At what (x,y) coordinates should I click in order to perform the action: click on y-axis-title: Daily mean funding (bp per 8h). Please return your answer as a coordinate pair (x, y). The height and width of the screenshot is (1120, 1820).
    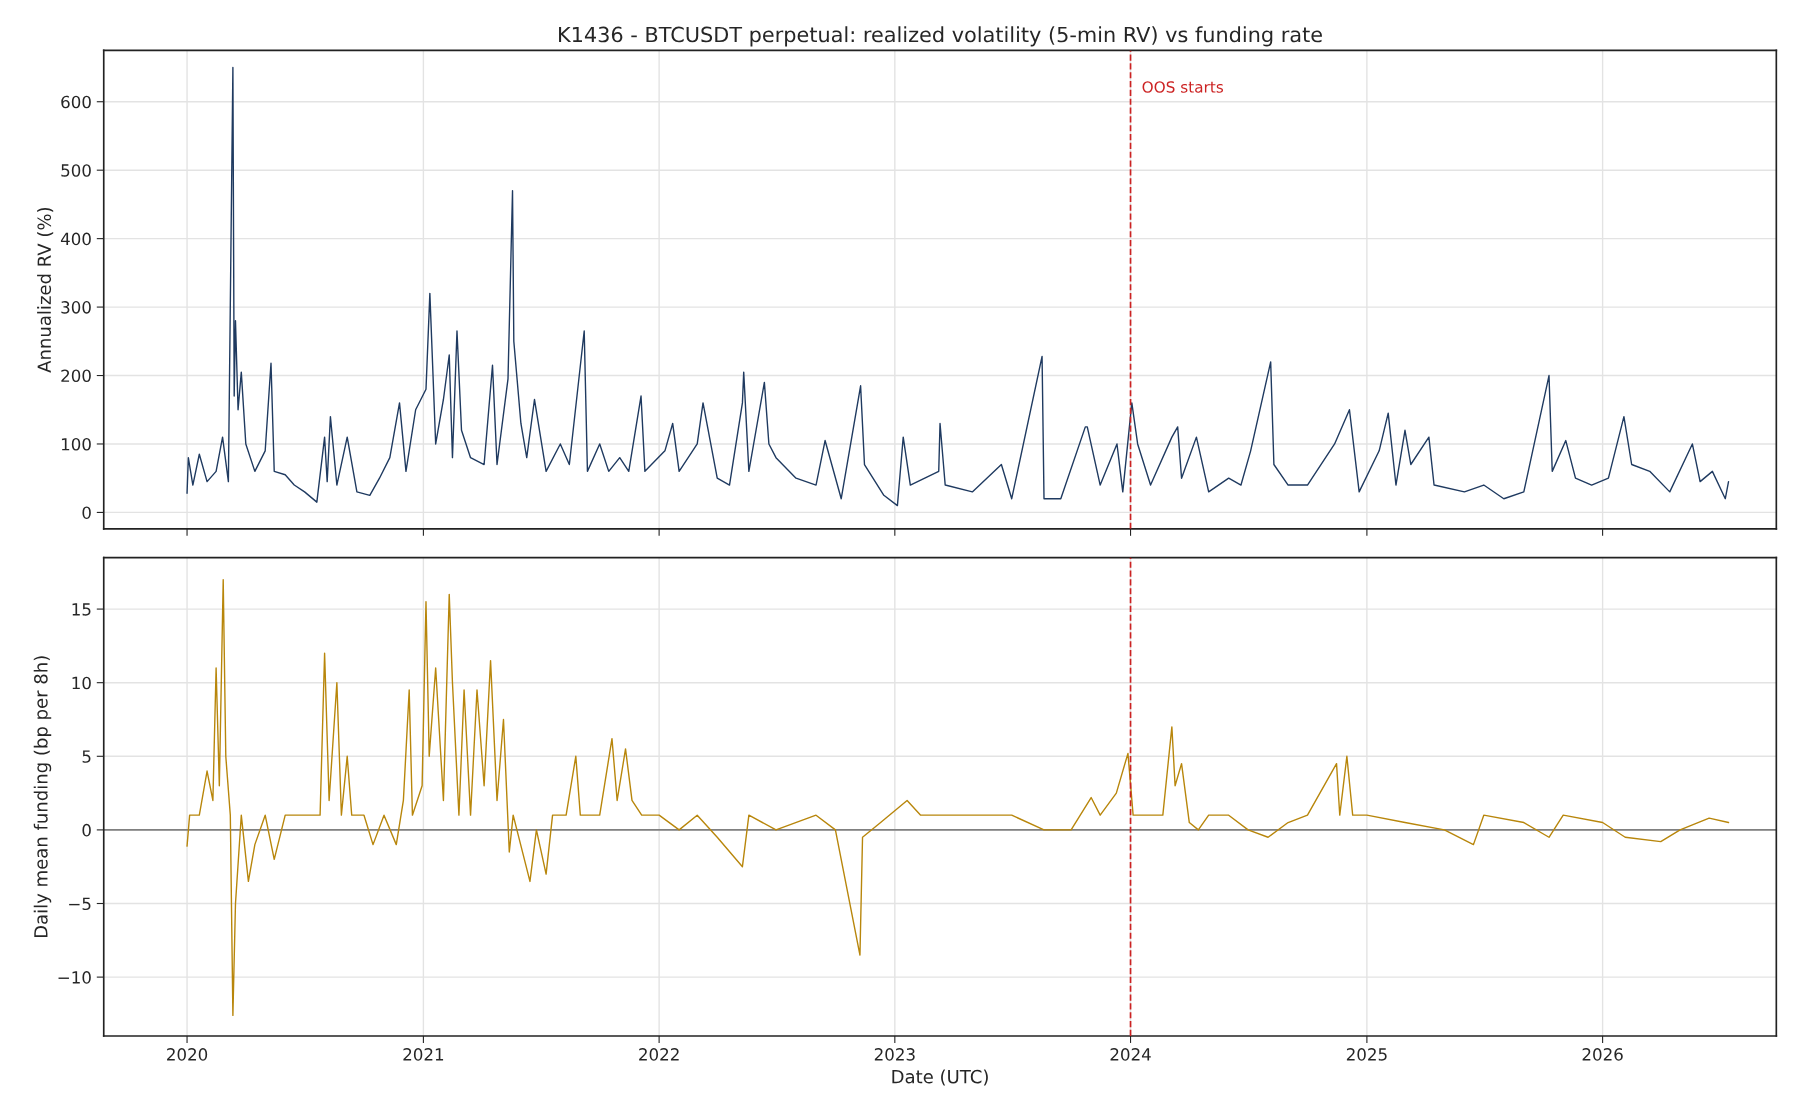
    Looking at the image, I should click on (42, 797).